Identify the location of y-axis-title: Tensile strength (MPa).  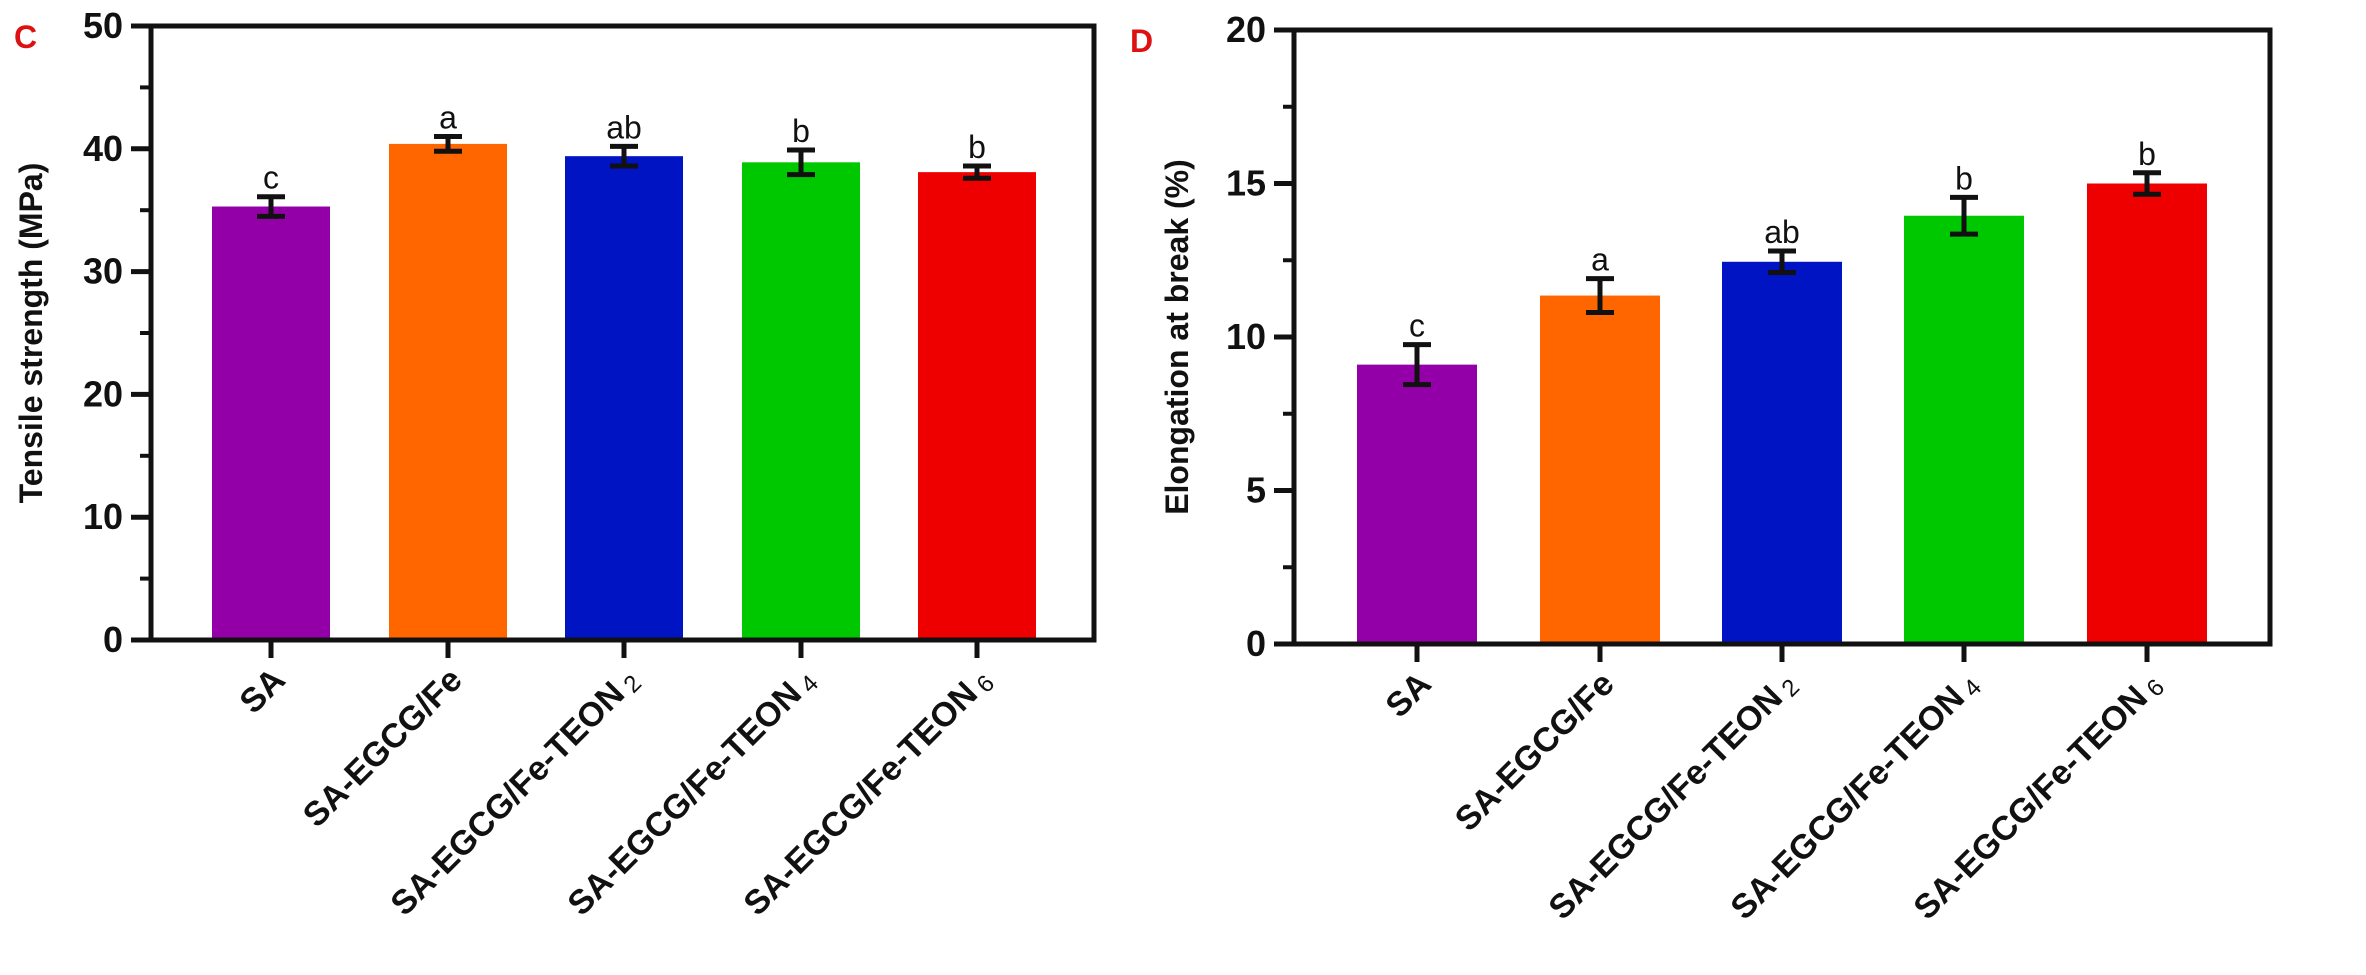
(31, 333).